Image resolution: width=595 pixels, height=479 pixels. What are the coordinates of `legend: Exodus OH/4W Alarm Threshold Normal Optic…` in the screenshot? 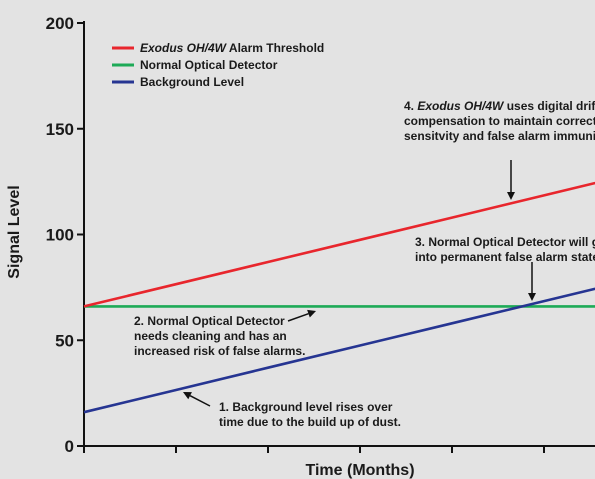 It's located at (218, 65).